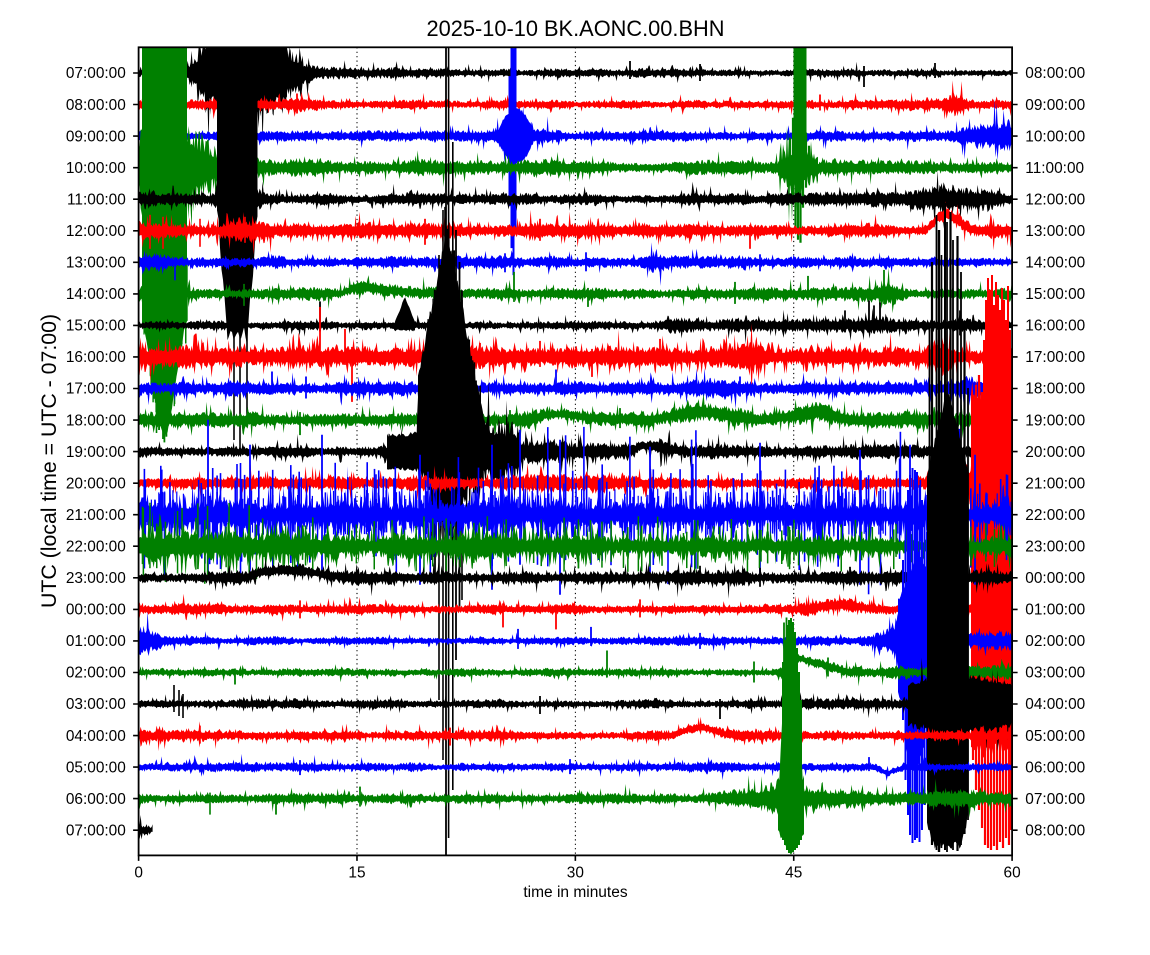 The height and width of the screenshot is (955, 1150). Describe the element at coordinates (356, 872) in the screenshot. I see `svg-text: 15` at that location.